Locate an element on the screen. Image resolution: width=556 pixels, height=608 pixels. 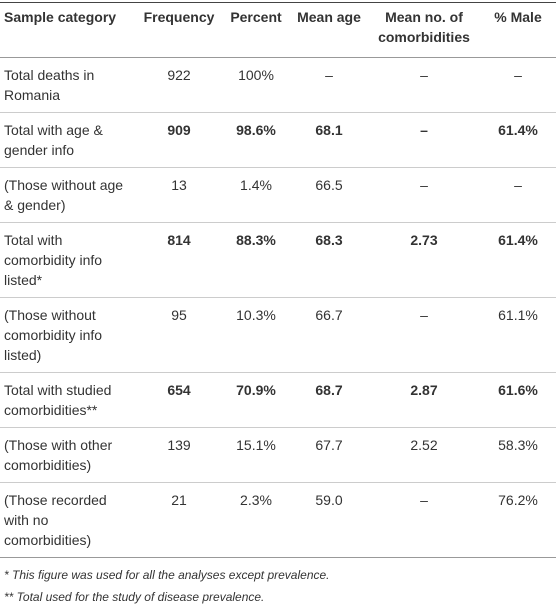
cell: 1.4% is located at coordinates (256, 185).